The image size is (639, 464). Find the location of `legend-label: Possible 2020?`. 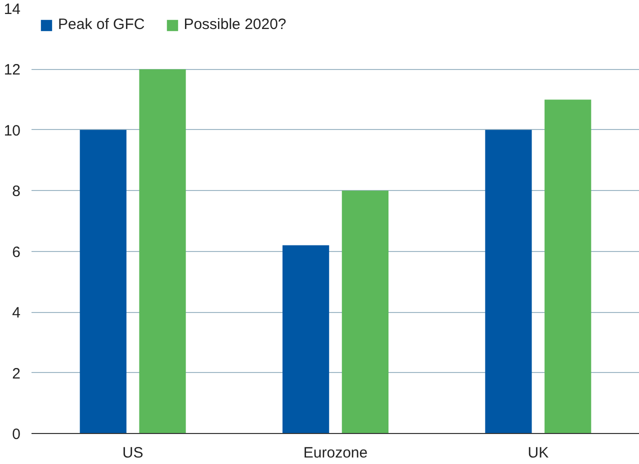

legend-label: Possible 2020? is located at coordinates (235, 24).